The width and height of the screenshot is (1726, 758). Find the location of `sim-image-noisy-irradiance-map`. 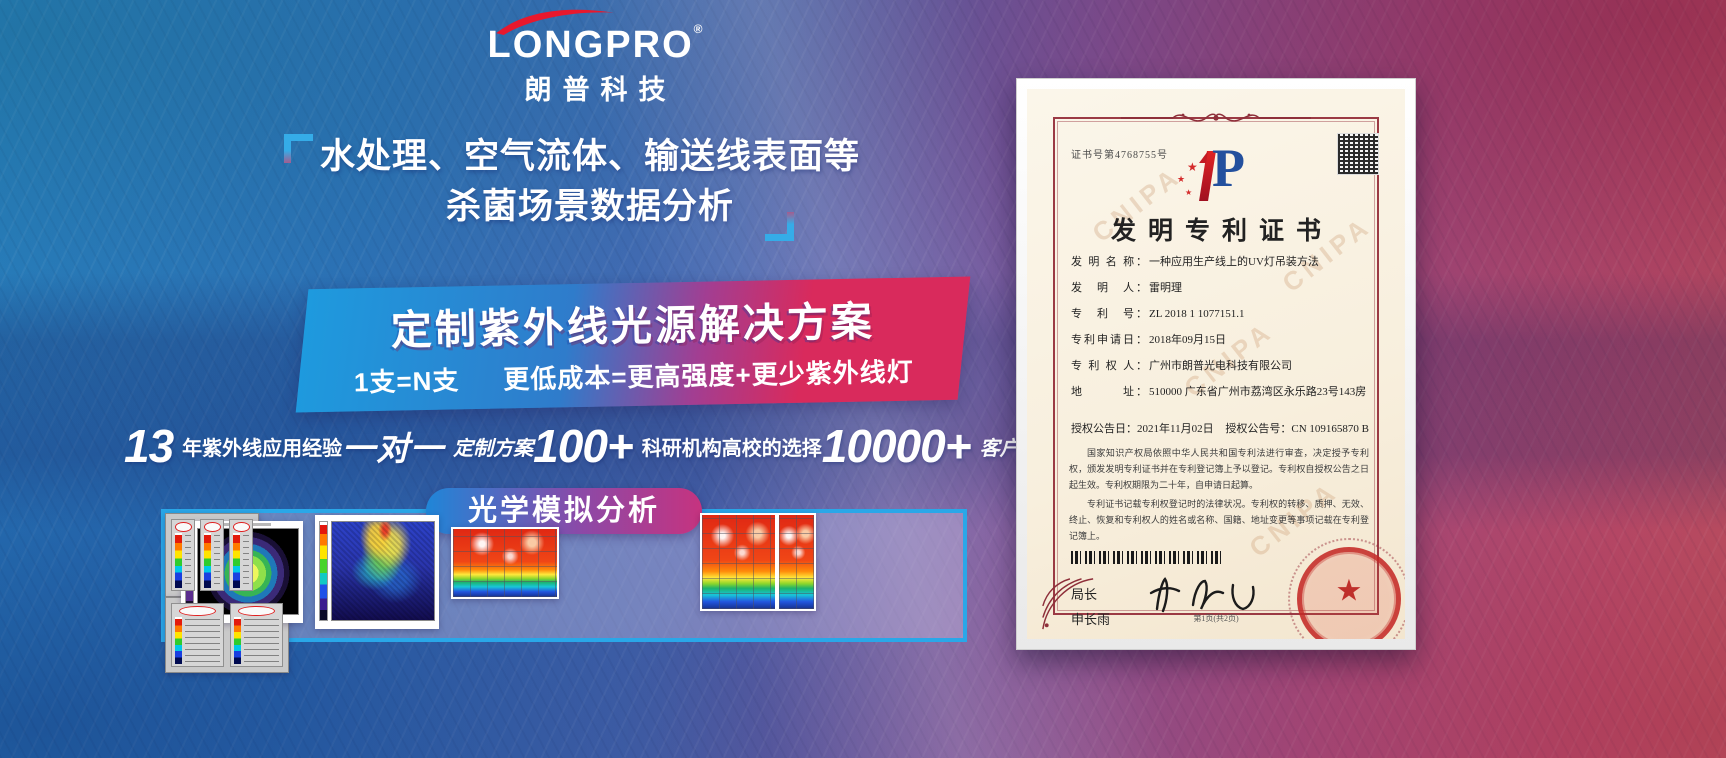

sim-image-noisy-irradiance-map is located at coordinates (377, 572).